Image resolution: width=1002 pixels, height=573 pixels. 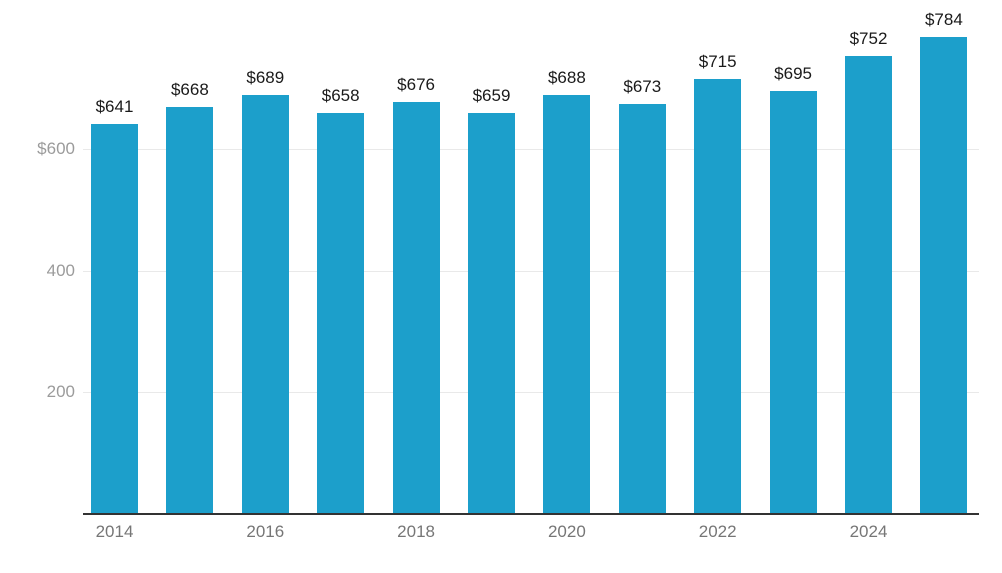 I want to click on bar-2025, so click(x=944, y=275).